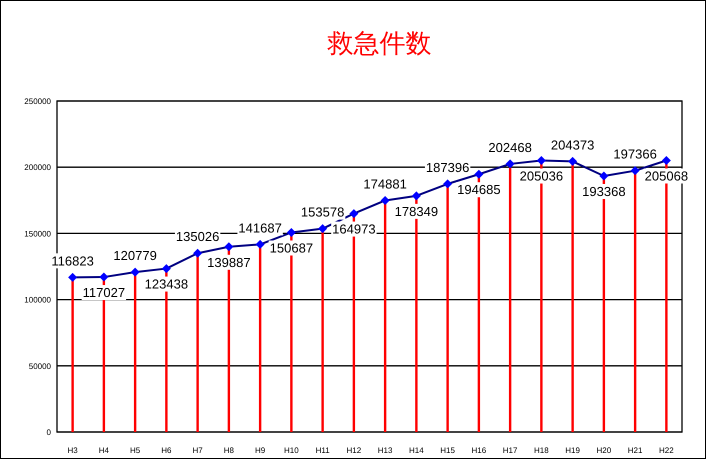 Image resolution: width=706 pixels, height=459 pixels. Describe the element at coordinates (479, 190) in the screenshot. I see `data-label: 194685` at that location.